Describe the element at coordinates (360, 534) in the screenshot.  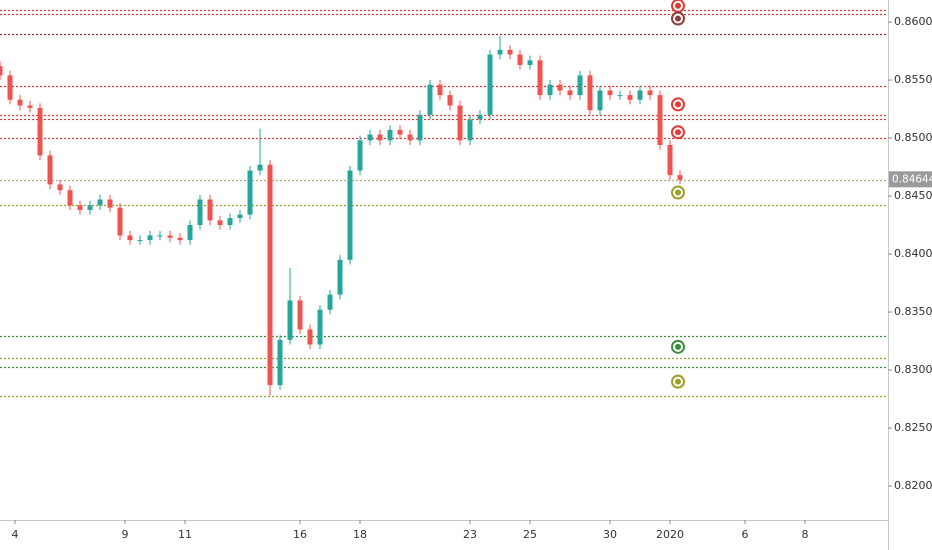
I see `x-tick-label: 18` at that location.